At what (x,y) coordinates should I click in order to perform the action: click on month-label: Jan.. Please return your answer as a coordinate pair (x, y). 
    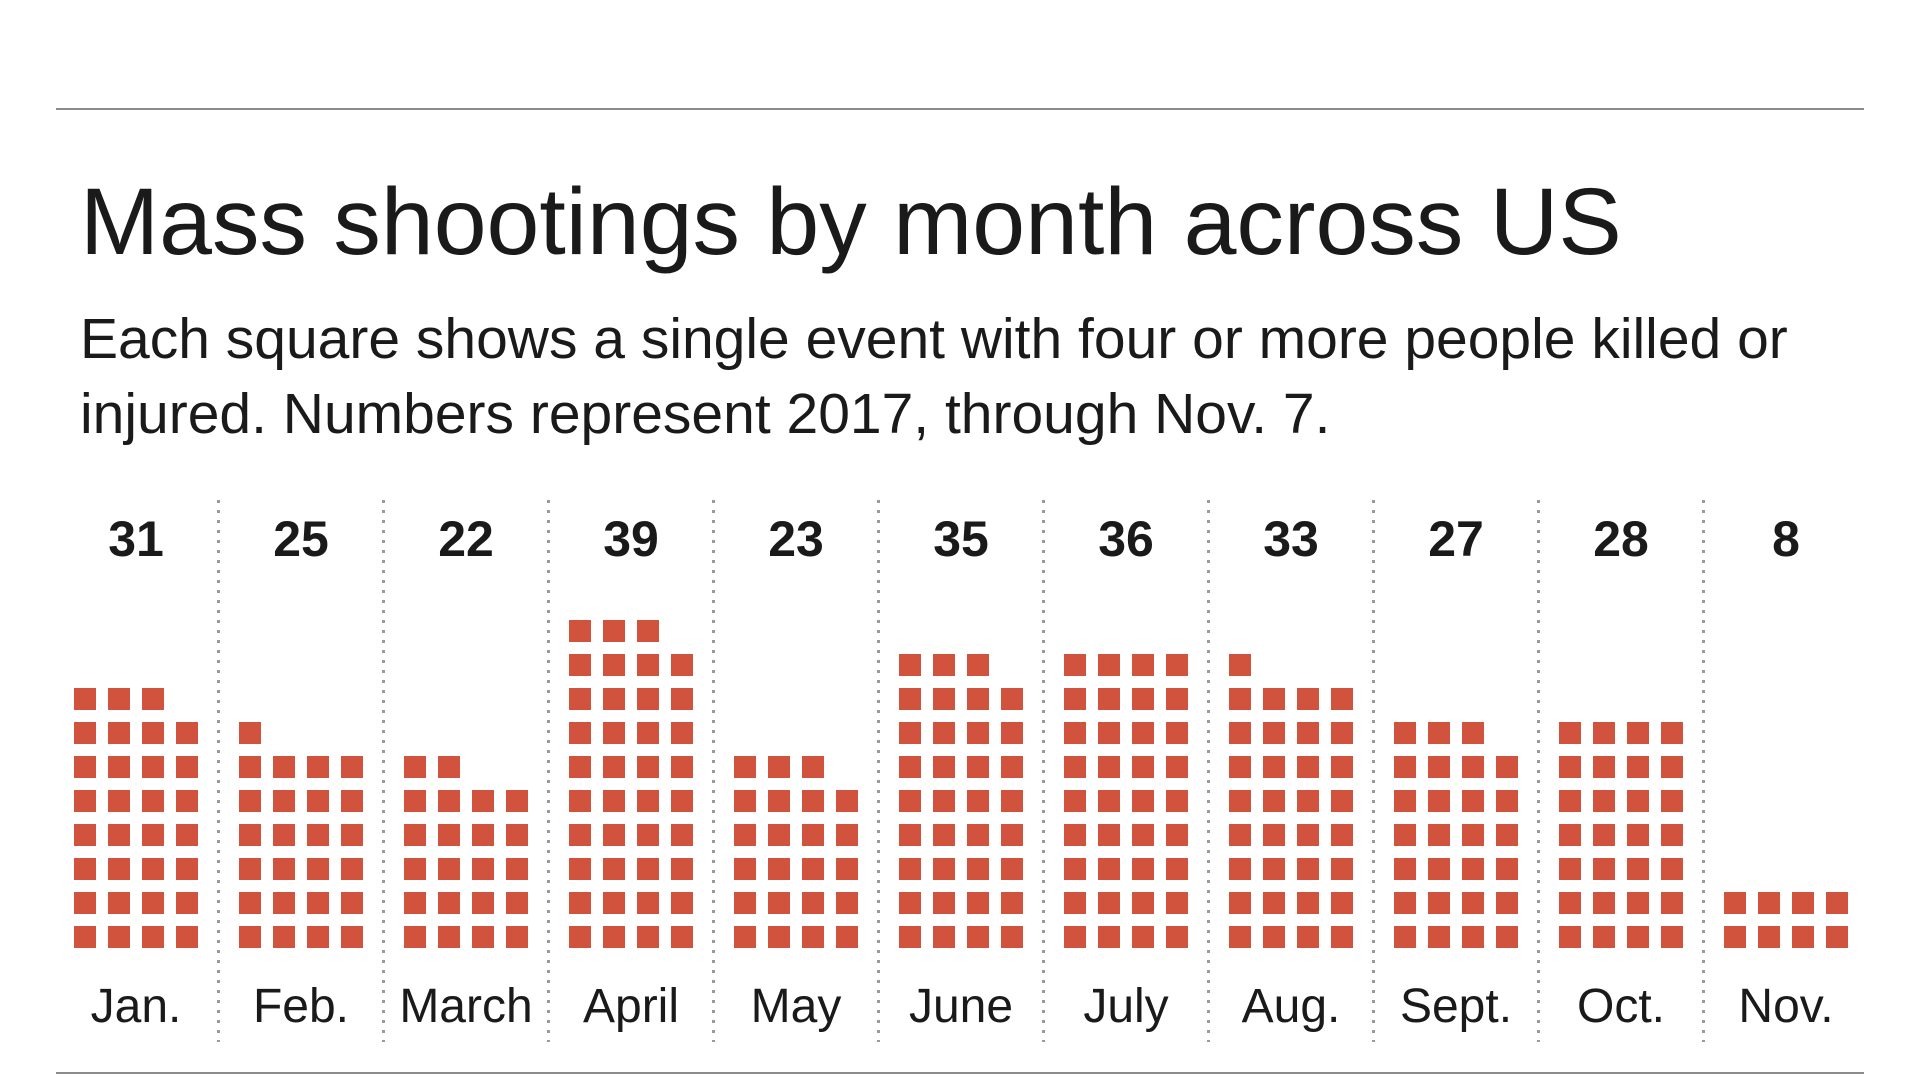
    Looking at the image, I should click on (136, 1006).